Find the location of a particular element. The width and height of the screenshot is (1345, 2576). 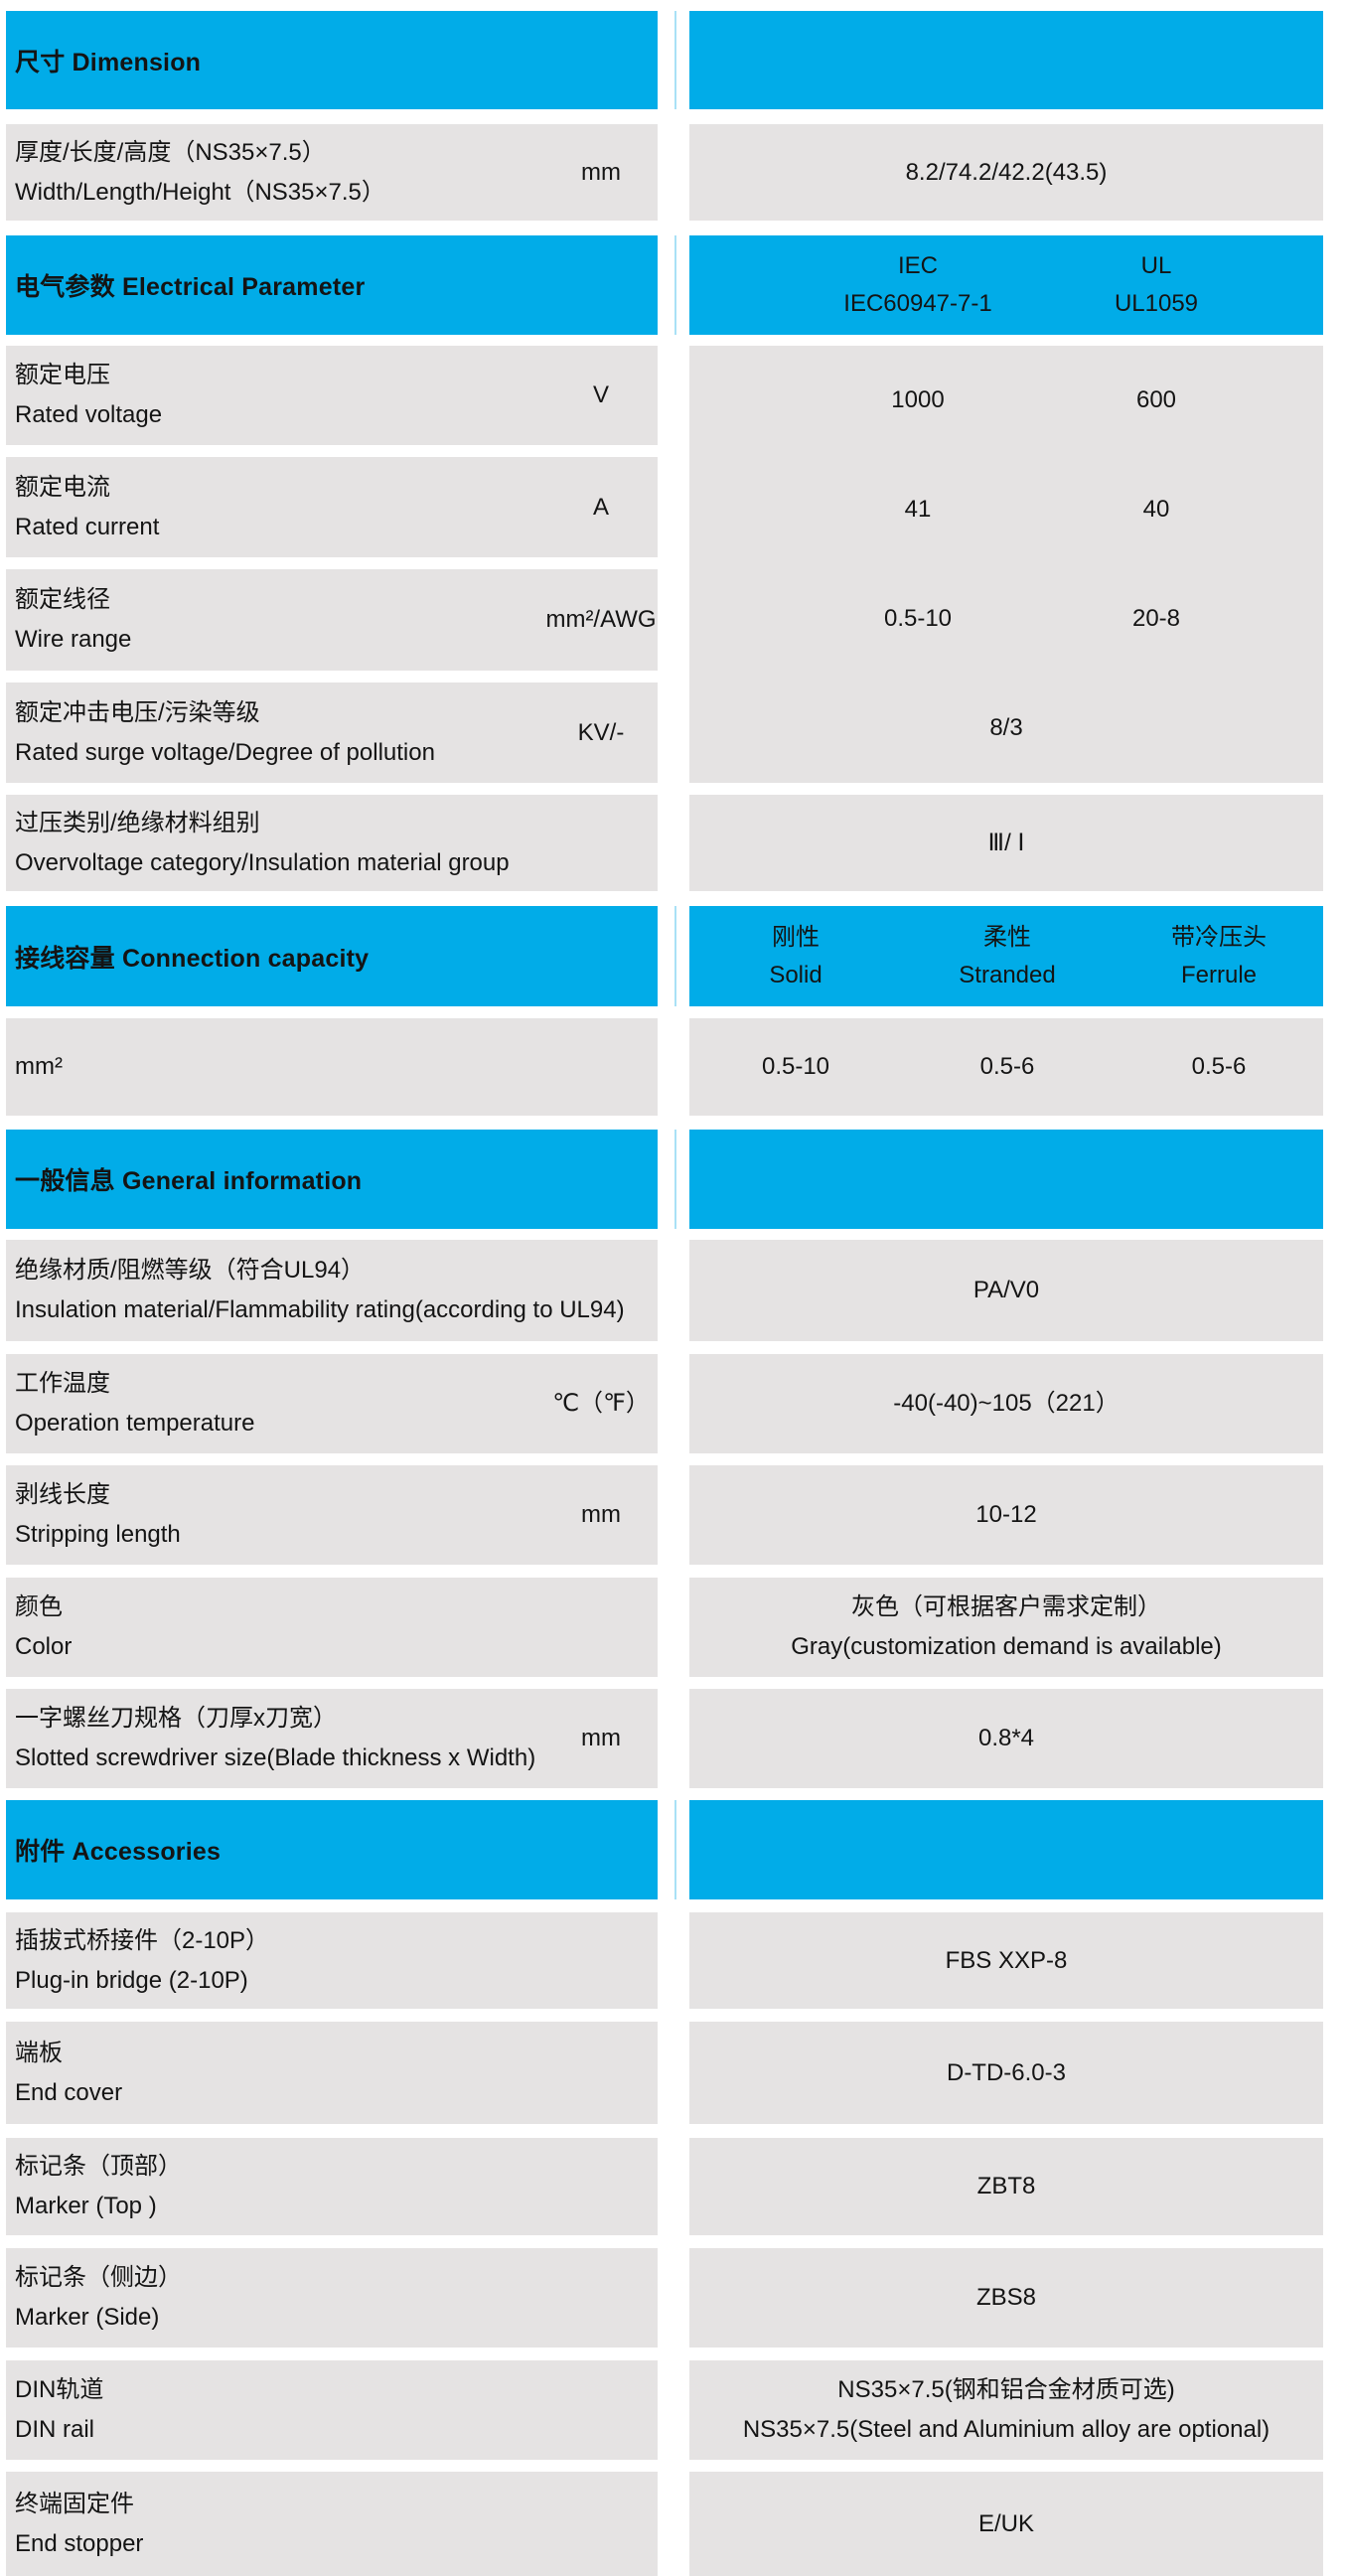

table-row-end-cover: 端板 End cover D-TD-6.0-3 is located at coordinates (664, 2073).